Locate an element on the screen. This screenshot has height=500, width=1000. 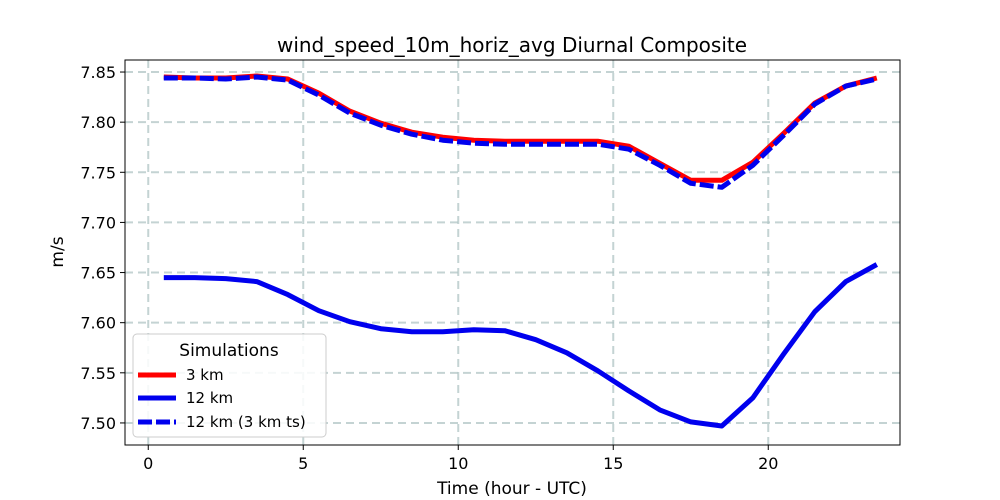
y-axis-label: m/s is located at coordinates (58, 251).